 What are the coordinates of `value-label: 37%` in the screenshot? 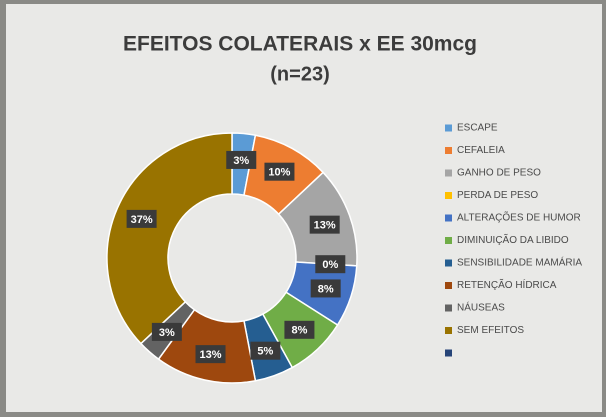 It's located at (142, 220).